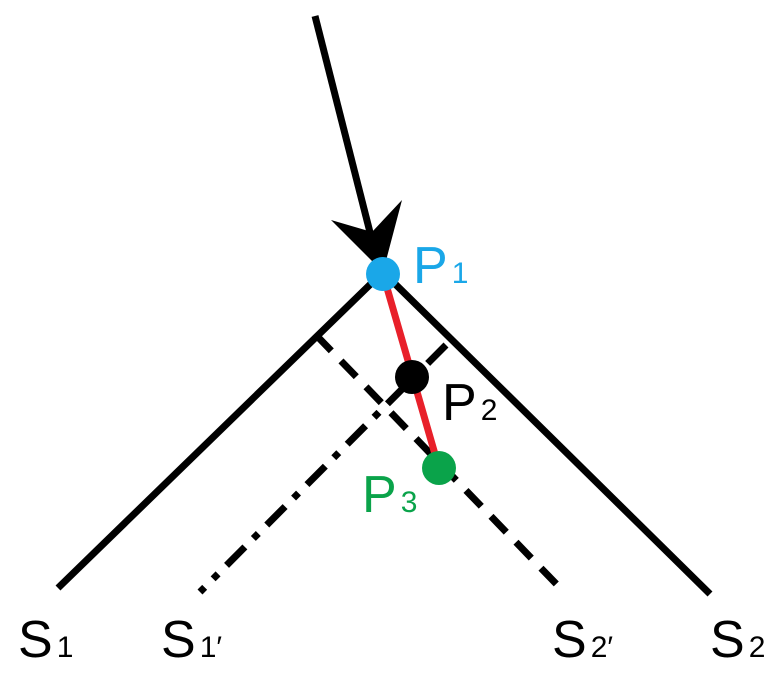 This screenshot has height=677, width=775. I want to click on label-s1-prime-sub: 1′, so click(211, 647).